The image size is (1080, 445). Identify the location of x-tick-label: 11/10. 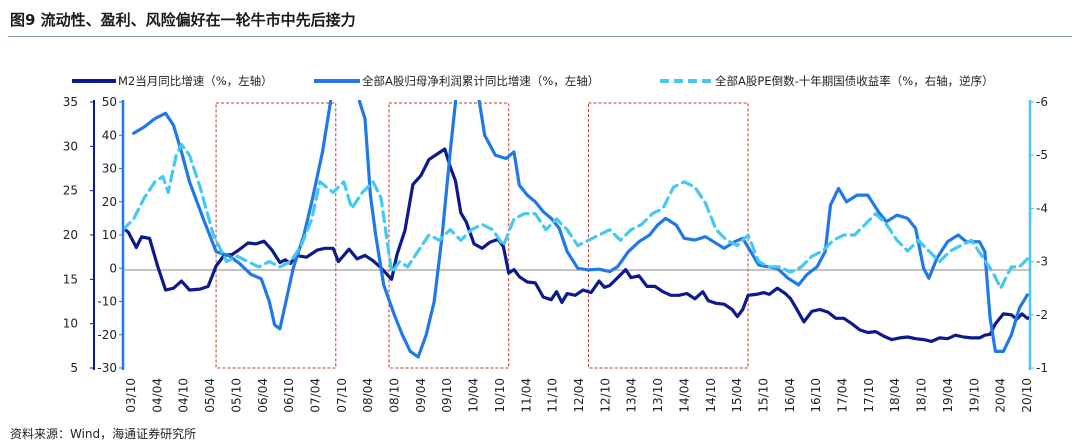
(553, 395).